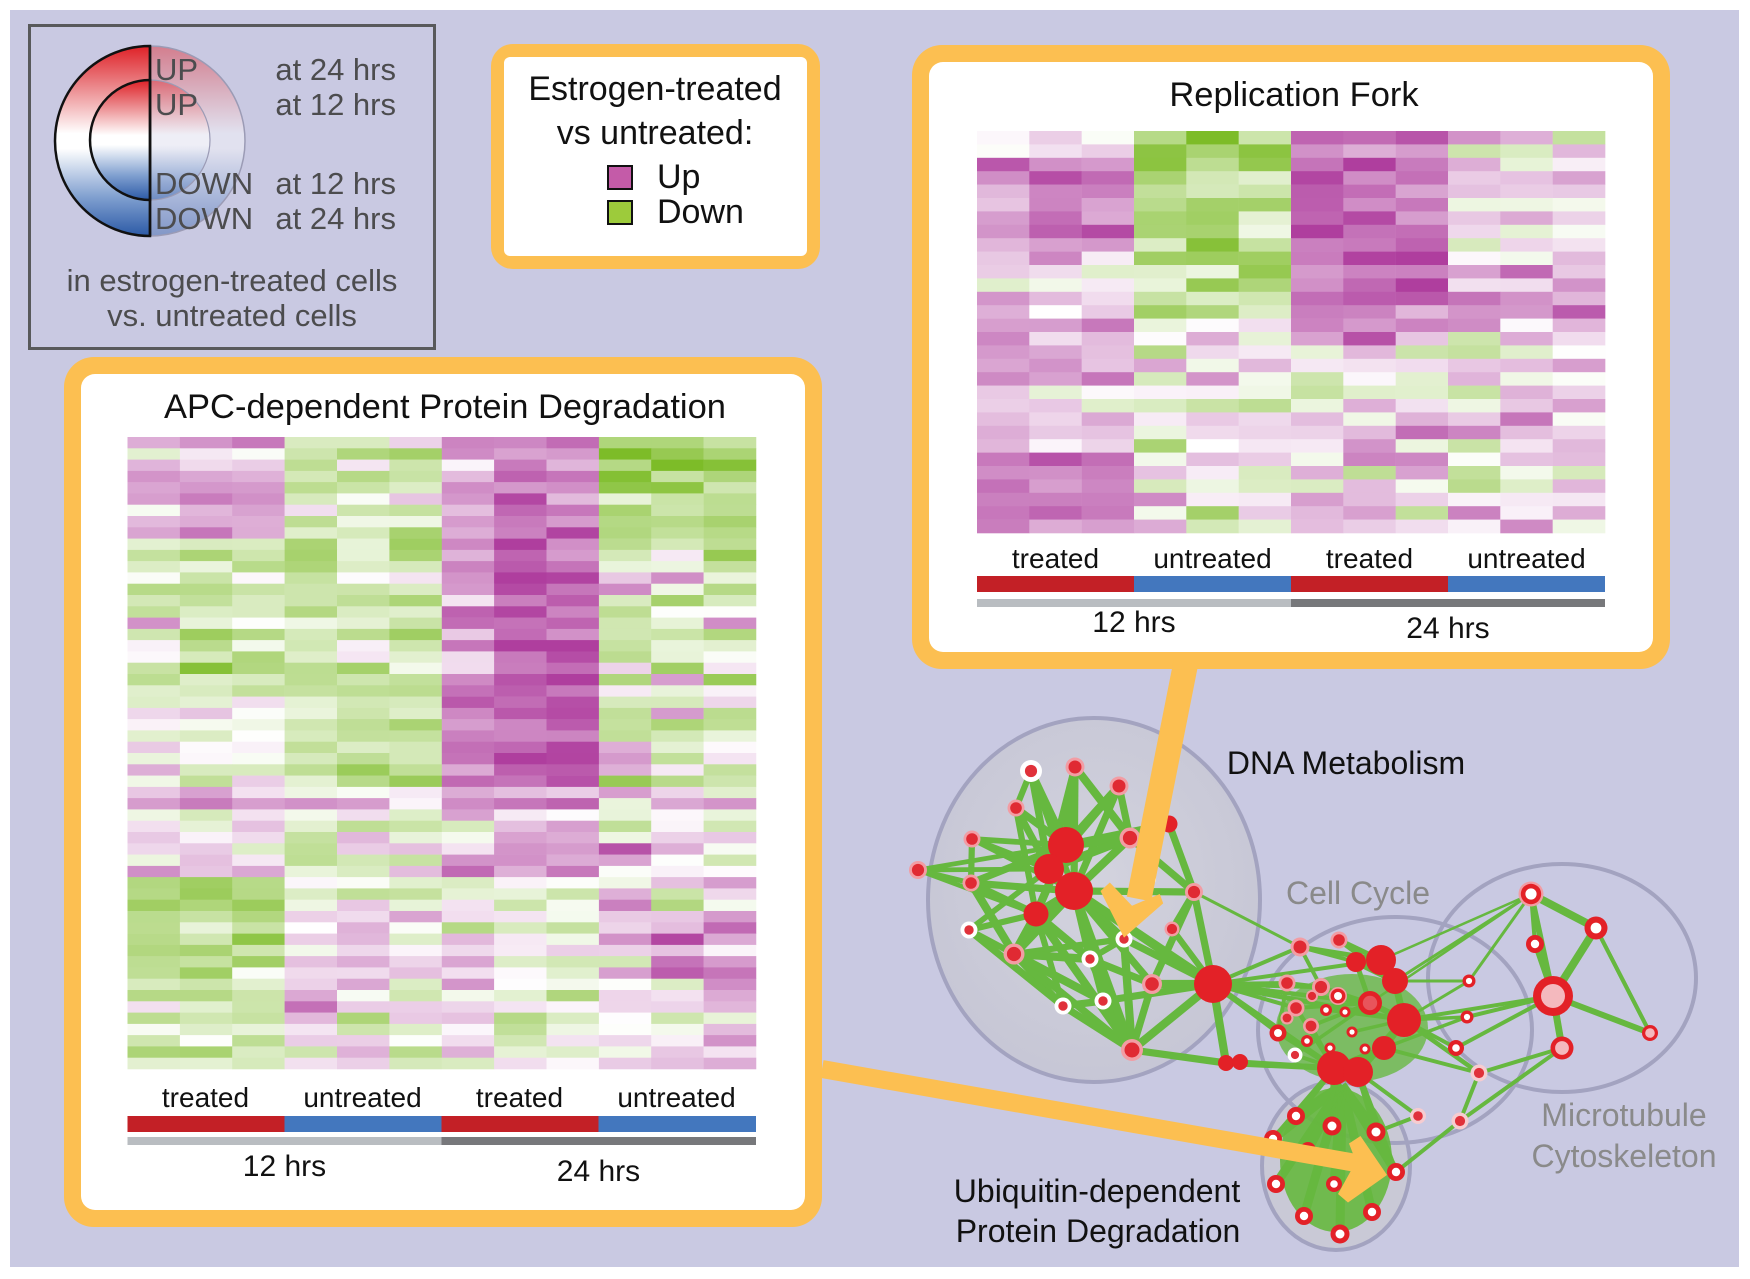 This screenshot has height=1279, width=1750. What do you see at coordinates (1346, 763) in the screenshot?
I see `svg-text: DNA Metabolism` at bounding box center [1346, 763].